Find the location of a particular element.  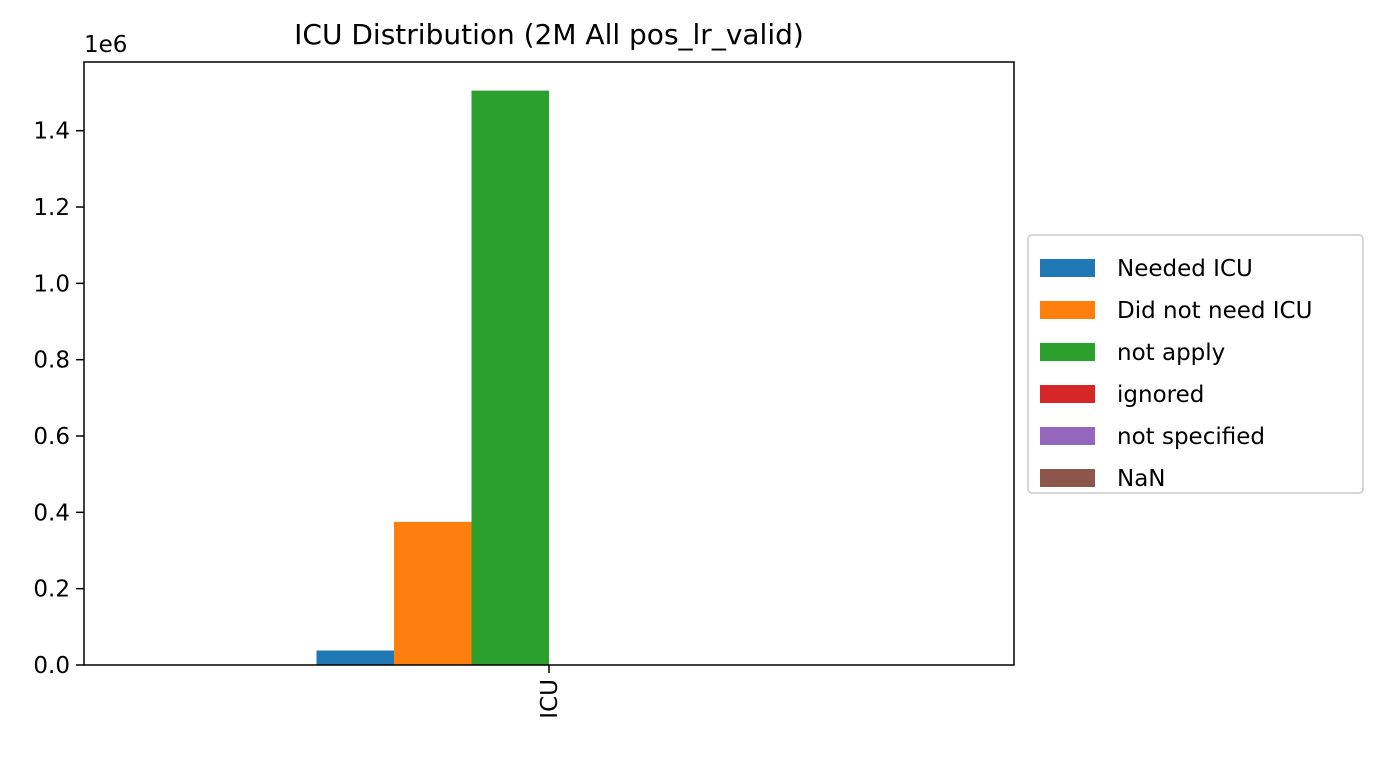

bars-layer is located at coordinates (432, 378).